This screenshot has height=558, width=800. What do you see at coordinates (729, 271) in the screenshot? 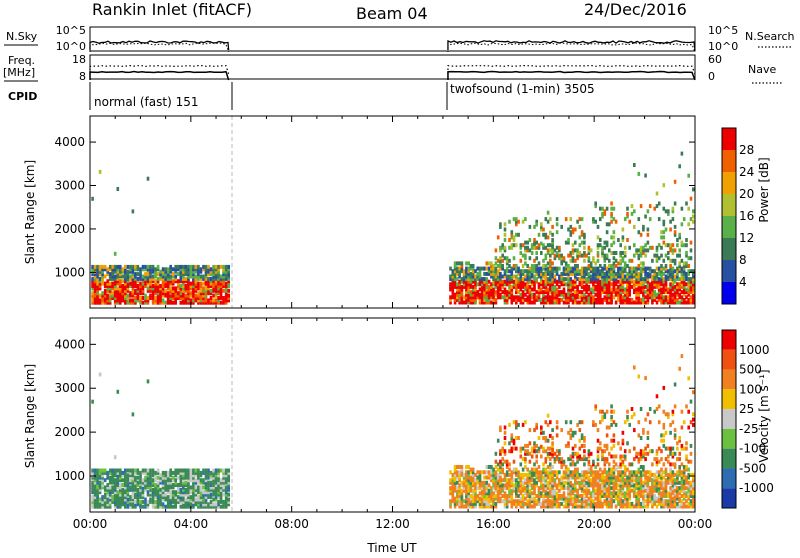
I see `colorbar-cell` at bounding box center [729, 271].